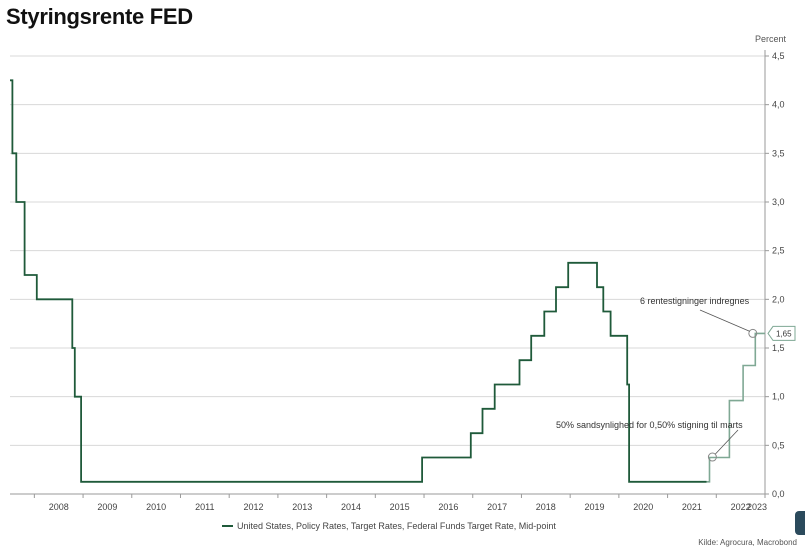 The image size is (805, 551). Describe the element at coordinates (595, 507) in the screenshot. I see `x-tick-label: 2019` at that location.